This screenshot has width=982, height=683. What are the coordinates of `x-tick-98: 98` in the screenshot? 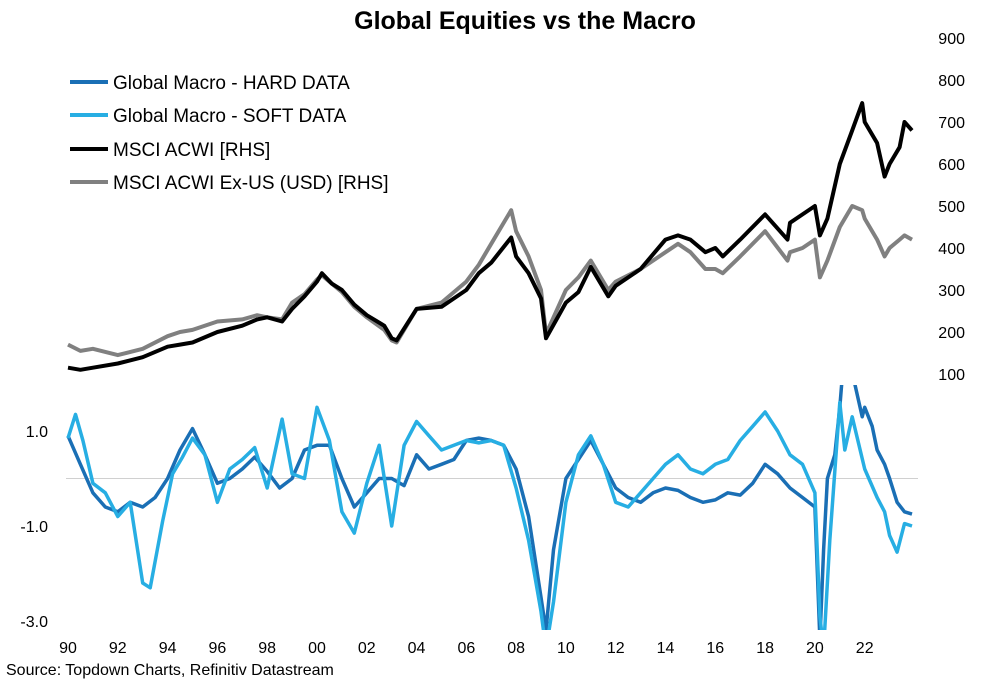 It's located at (267, 648).